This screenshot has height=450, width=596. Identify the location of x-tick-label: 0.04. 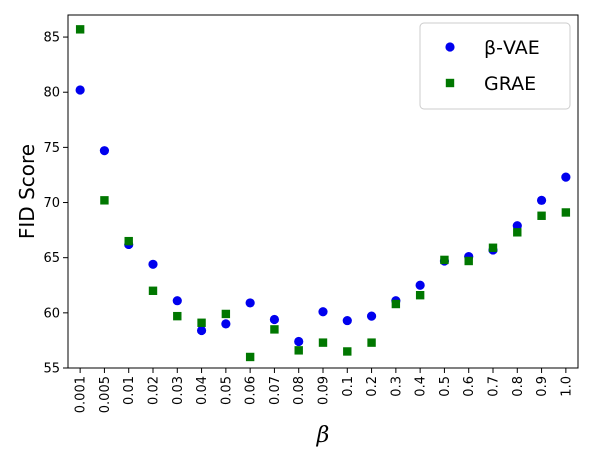
(202, 390).